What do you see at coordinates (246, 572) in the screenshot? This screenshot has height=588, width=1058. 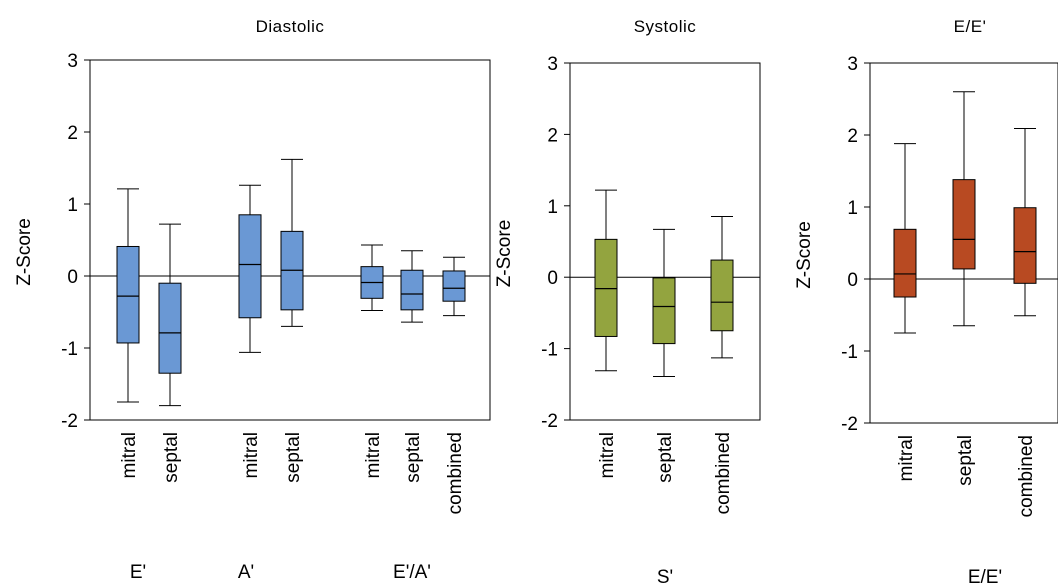 I see `x-group-label: A'` at bounding box center [246, 572].